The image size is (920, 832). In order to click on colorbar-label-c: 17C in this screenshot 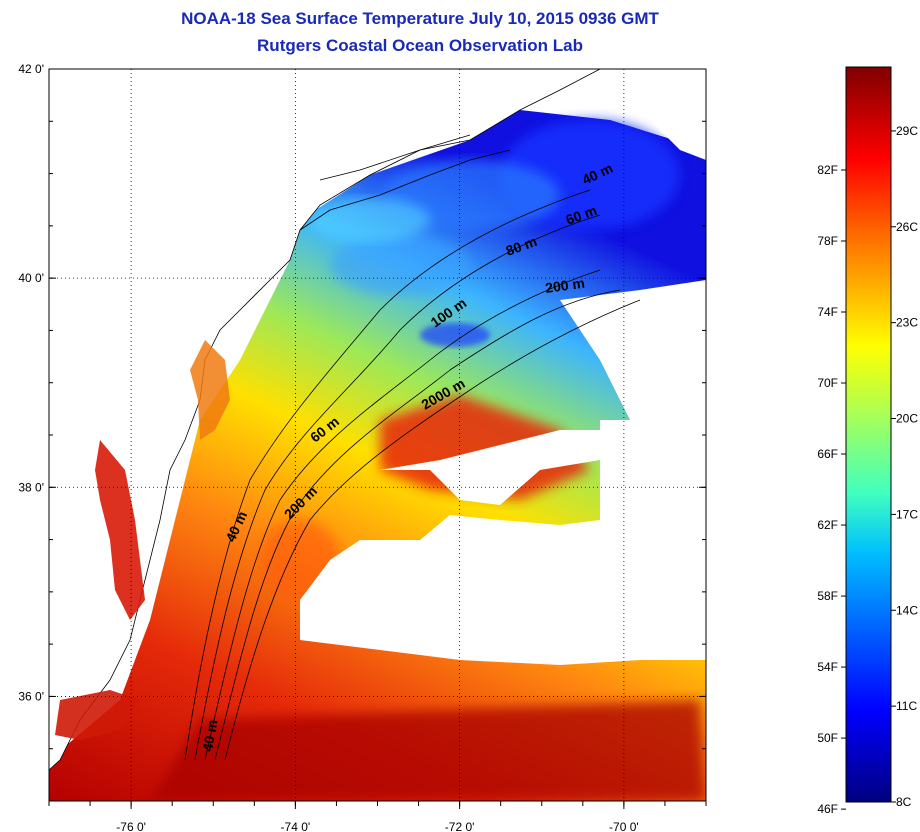, I will do `click(907, 514)`.